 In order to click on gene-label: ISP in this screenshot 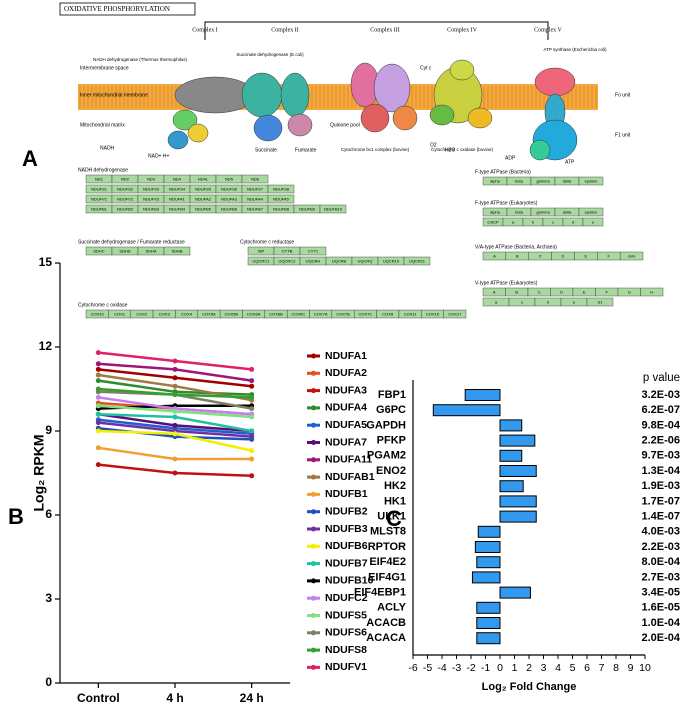, I will do `click(261, 250)`.